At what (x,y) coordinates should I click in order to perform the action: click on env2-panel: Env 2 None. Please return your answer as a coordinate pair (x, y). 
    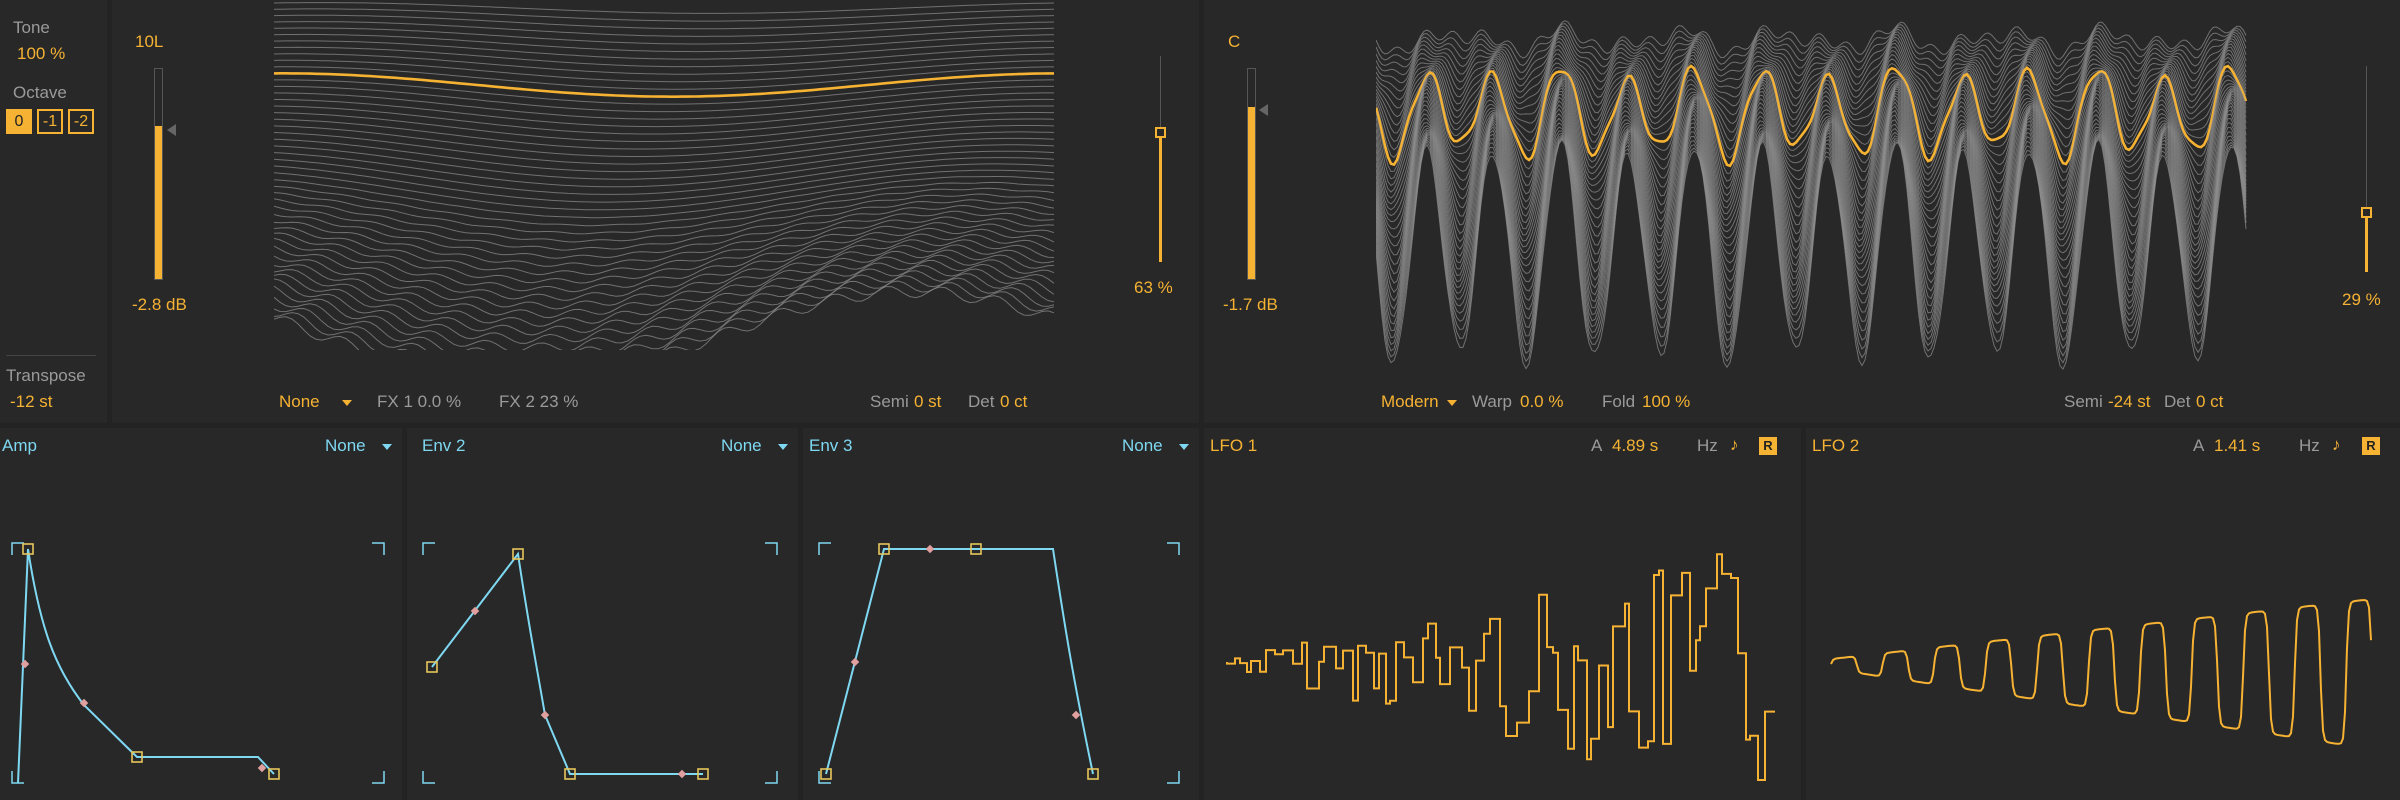
    Looking at the image, I should click on (602, 614).